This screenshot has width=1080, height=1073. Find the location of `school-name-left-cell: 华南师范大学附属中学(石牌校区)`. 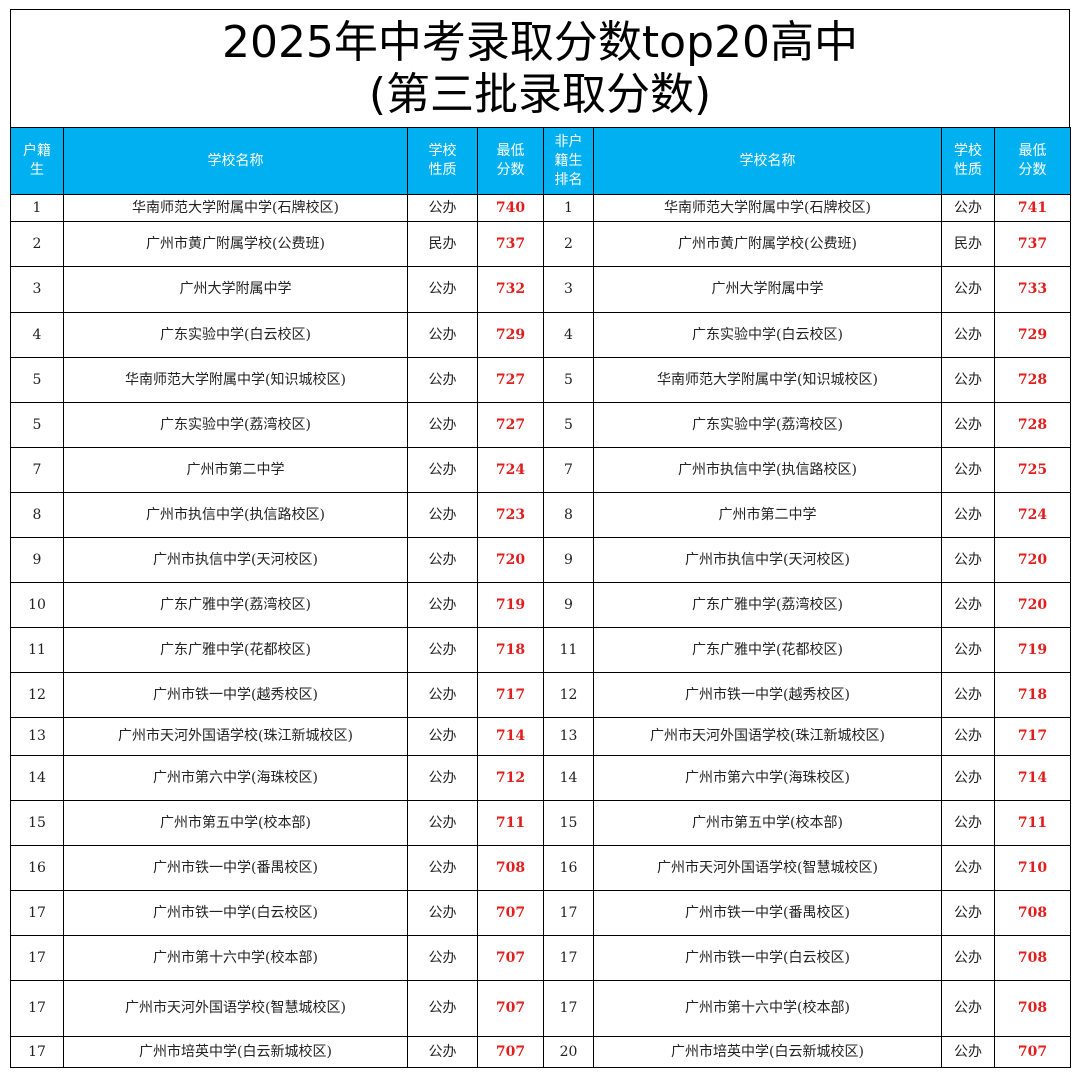

school-name-left-cell: 华南师范大学附属中学(石牌校区) is located at coordinates (235, 208).